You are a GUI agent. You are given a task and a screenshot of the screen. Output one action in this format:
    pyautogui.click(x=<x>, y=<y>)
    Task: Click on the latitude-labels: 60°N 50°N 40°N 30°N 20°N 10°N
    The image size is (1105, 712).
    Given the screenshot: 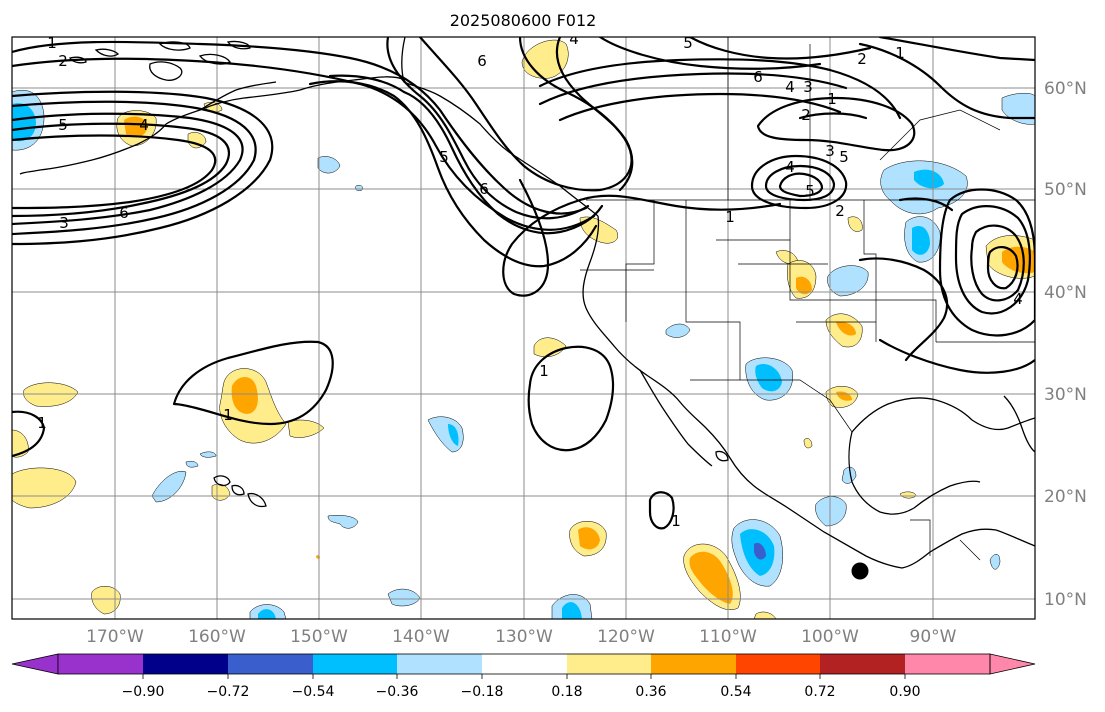 What is the action you would take?
    pyautogui.click(x=1065, y=344)
    